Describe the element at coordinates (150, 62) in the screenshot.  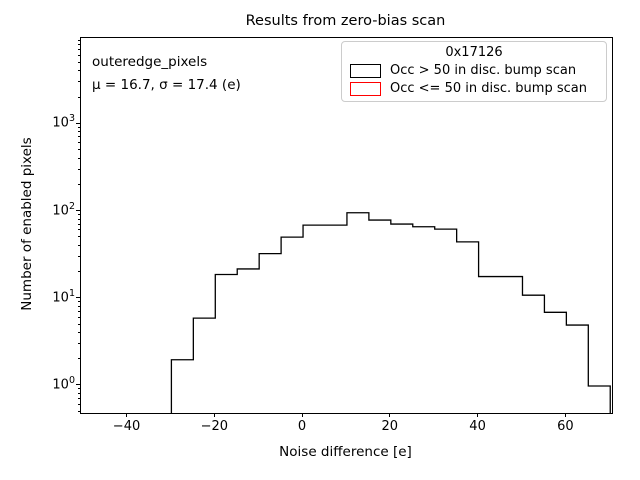
I see `annotation-series-name: outeredge_pixels` at that location.